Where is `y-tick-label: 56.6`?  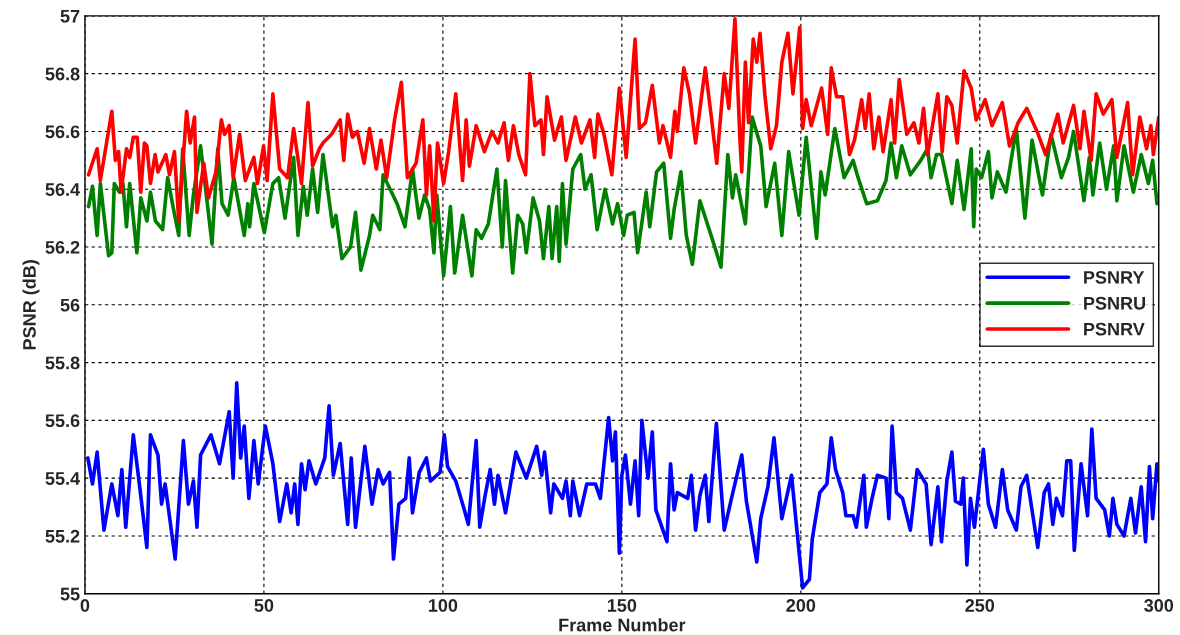 y-tick-label: 56.6 is located at coordinates (62, 132).